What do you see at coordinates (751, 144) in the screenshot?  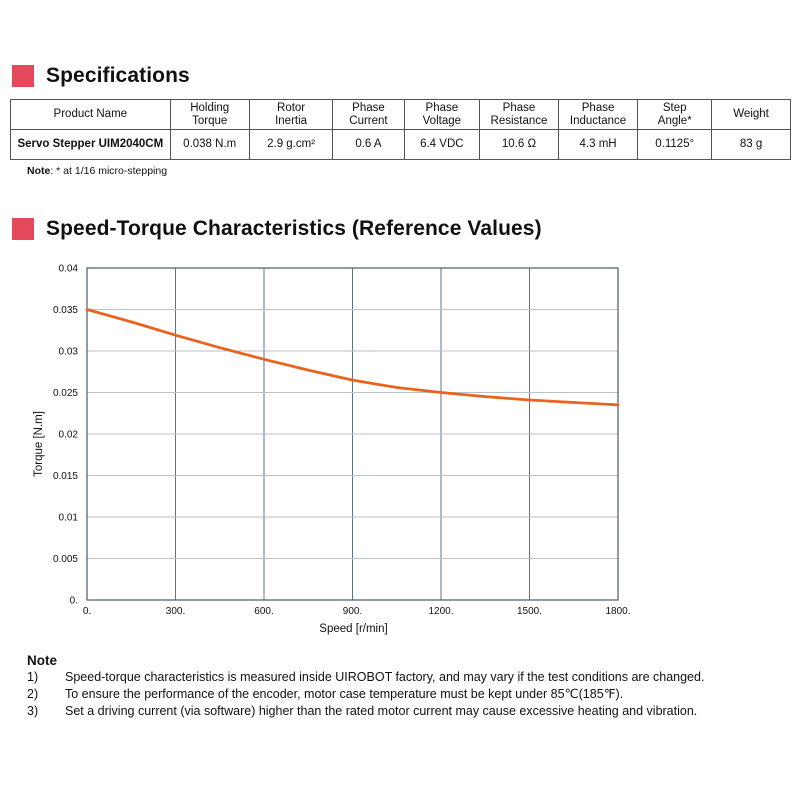 I see `table-cell: 83 g` at bounding box center [751, 144].